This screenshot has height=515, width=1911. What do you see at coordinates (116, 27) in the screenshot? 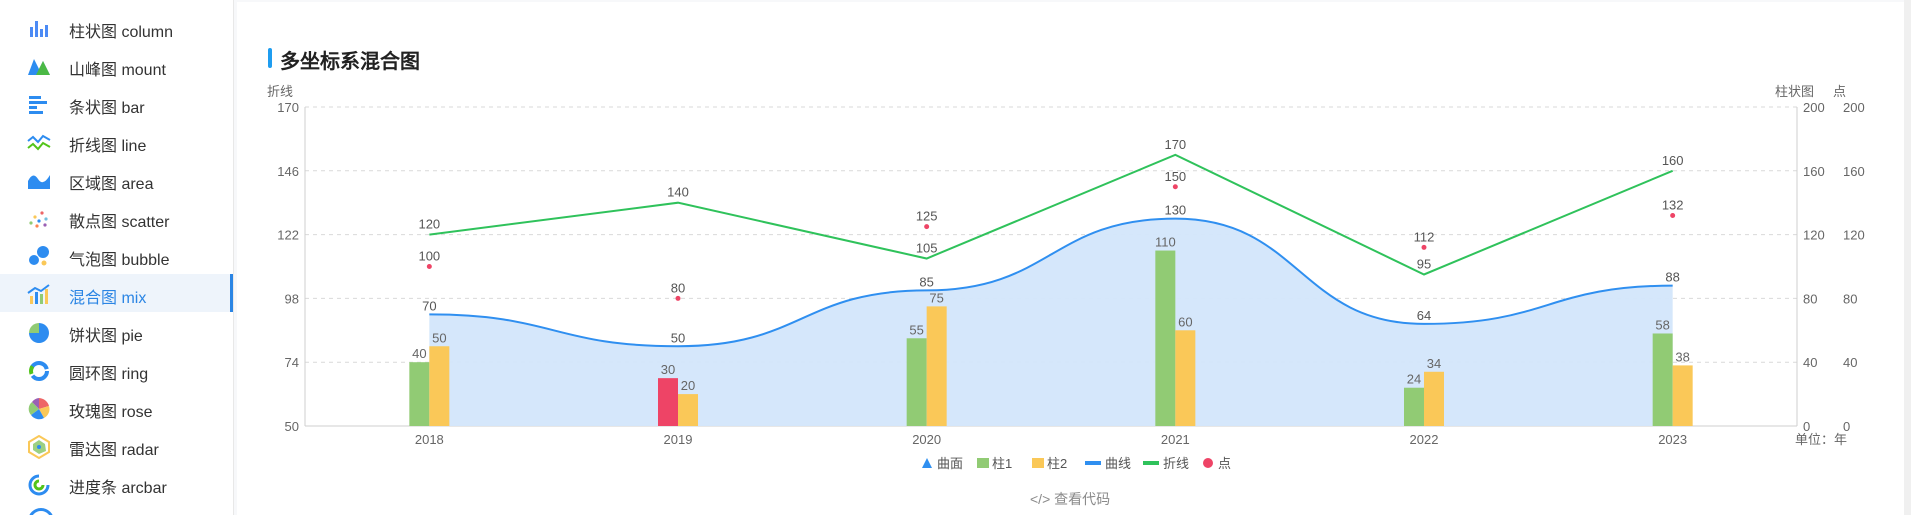
I see `sidebar-item-column: 柱状图 column` at bounding box center [116, 27].